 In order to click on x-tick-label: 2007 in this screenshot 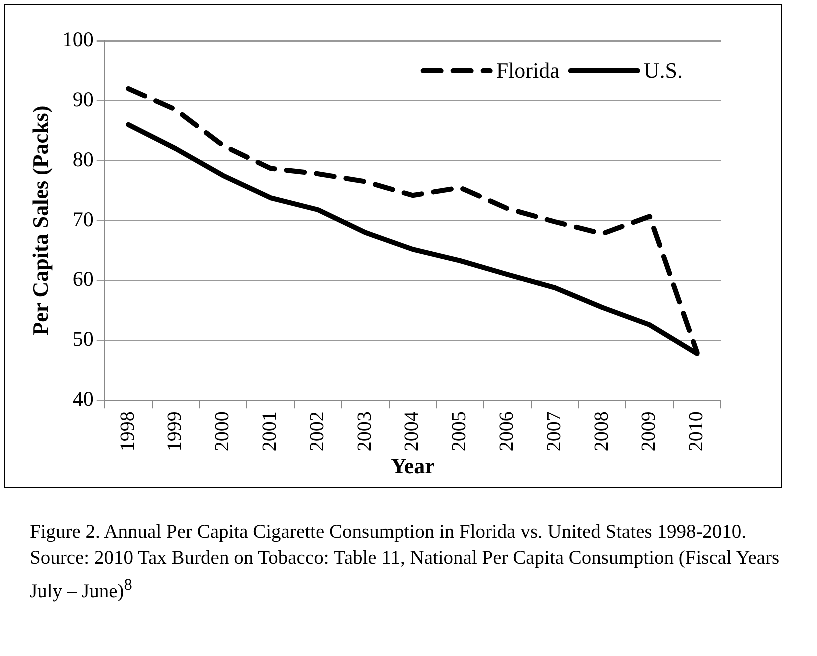, I will do `click(554, 432)`.